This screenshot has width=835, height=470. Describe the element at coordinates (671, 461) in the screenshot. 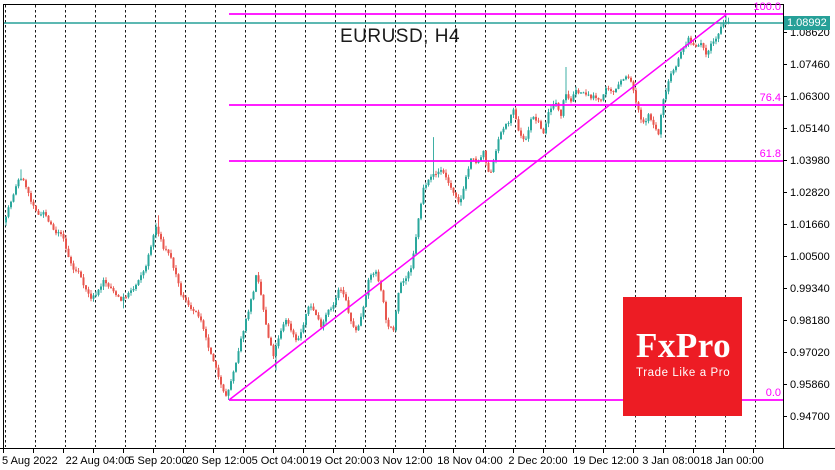

I see `x-axis-label: 3 Jan 08:00` at that location.